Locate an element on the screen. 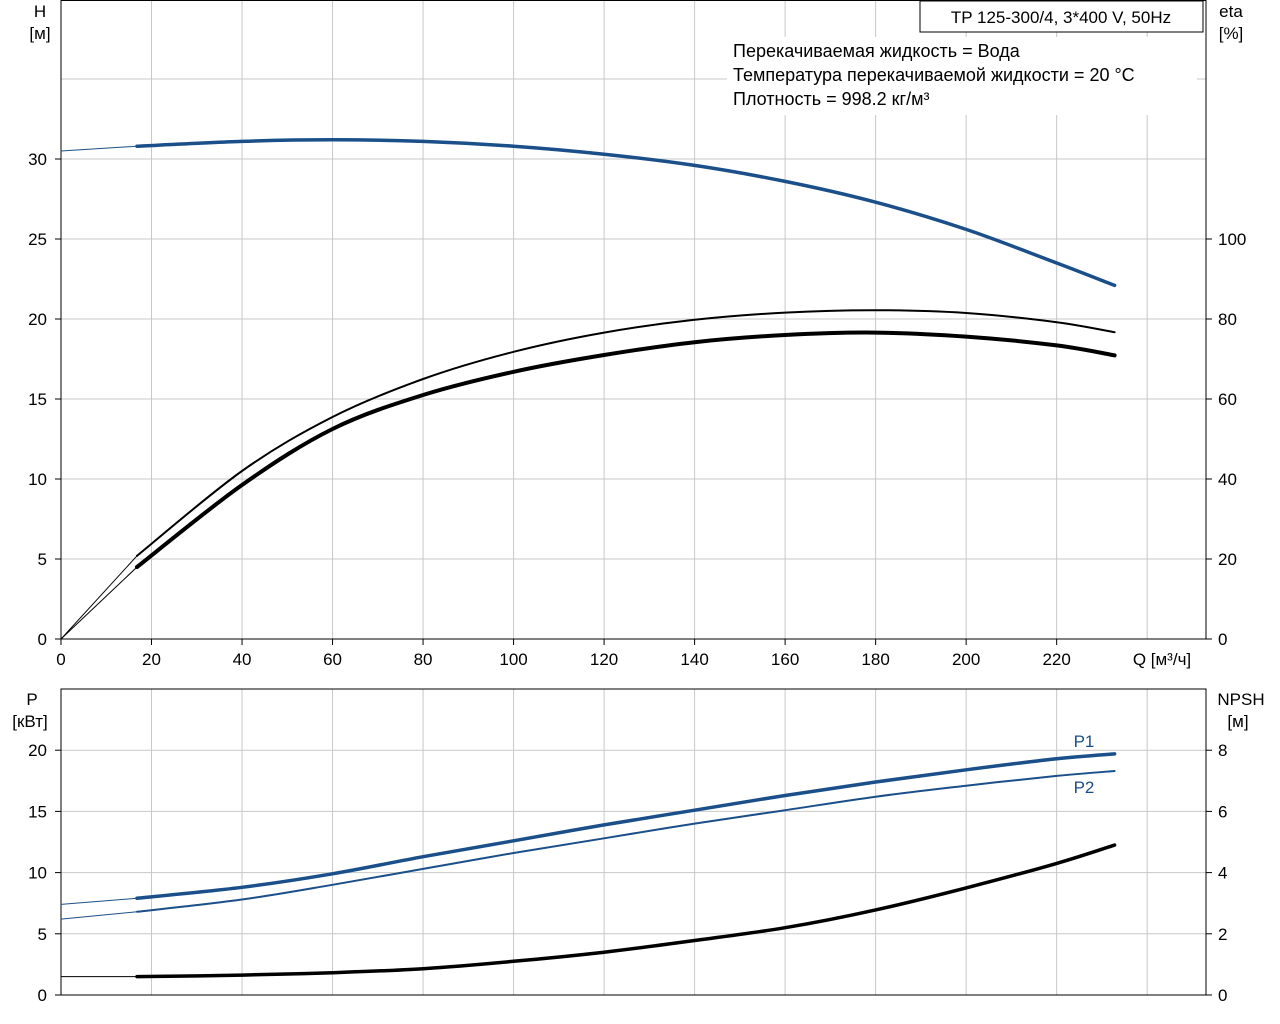 The width and height of the screenshot is (1280, 1024). x-tick-label: 120 is located at coordinates (604, 659).